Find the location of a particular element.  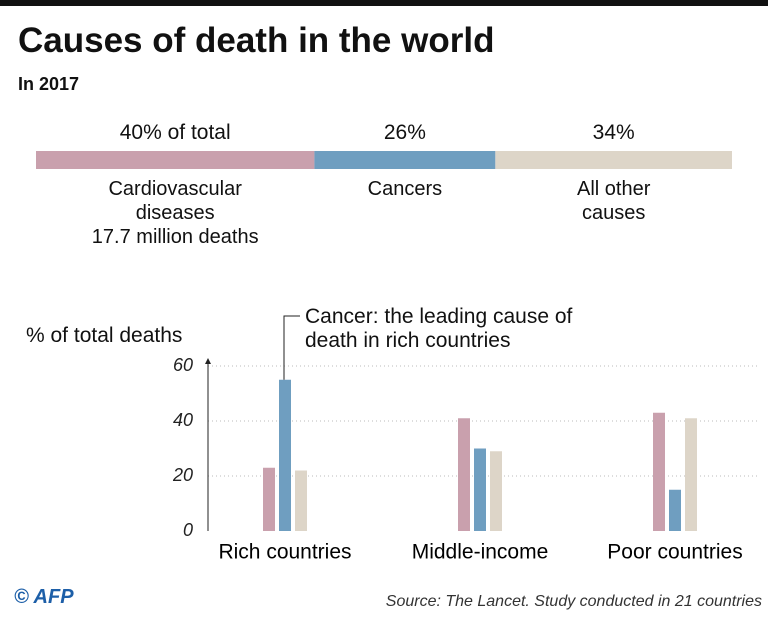

y-axis-arrow is located at coordinates (208, 361).